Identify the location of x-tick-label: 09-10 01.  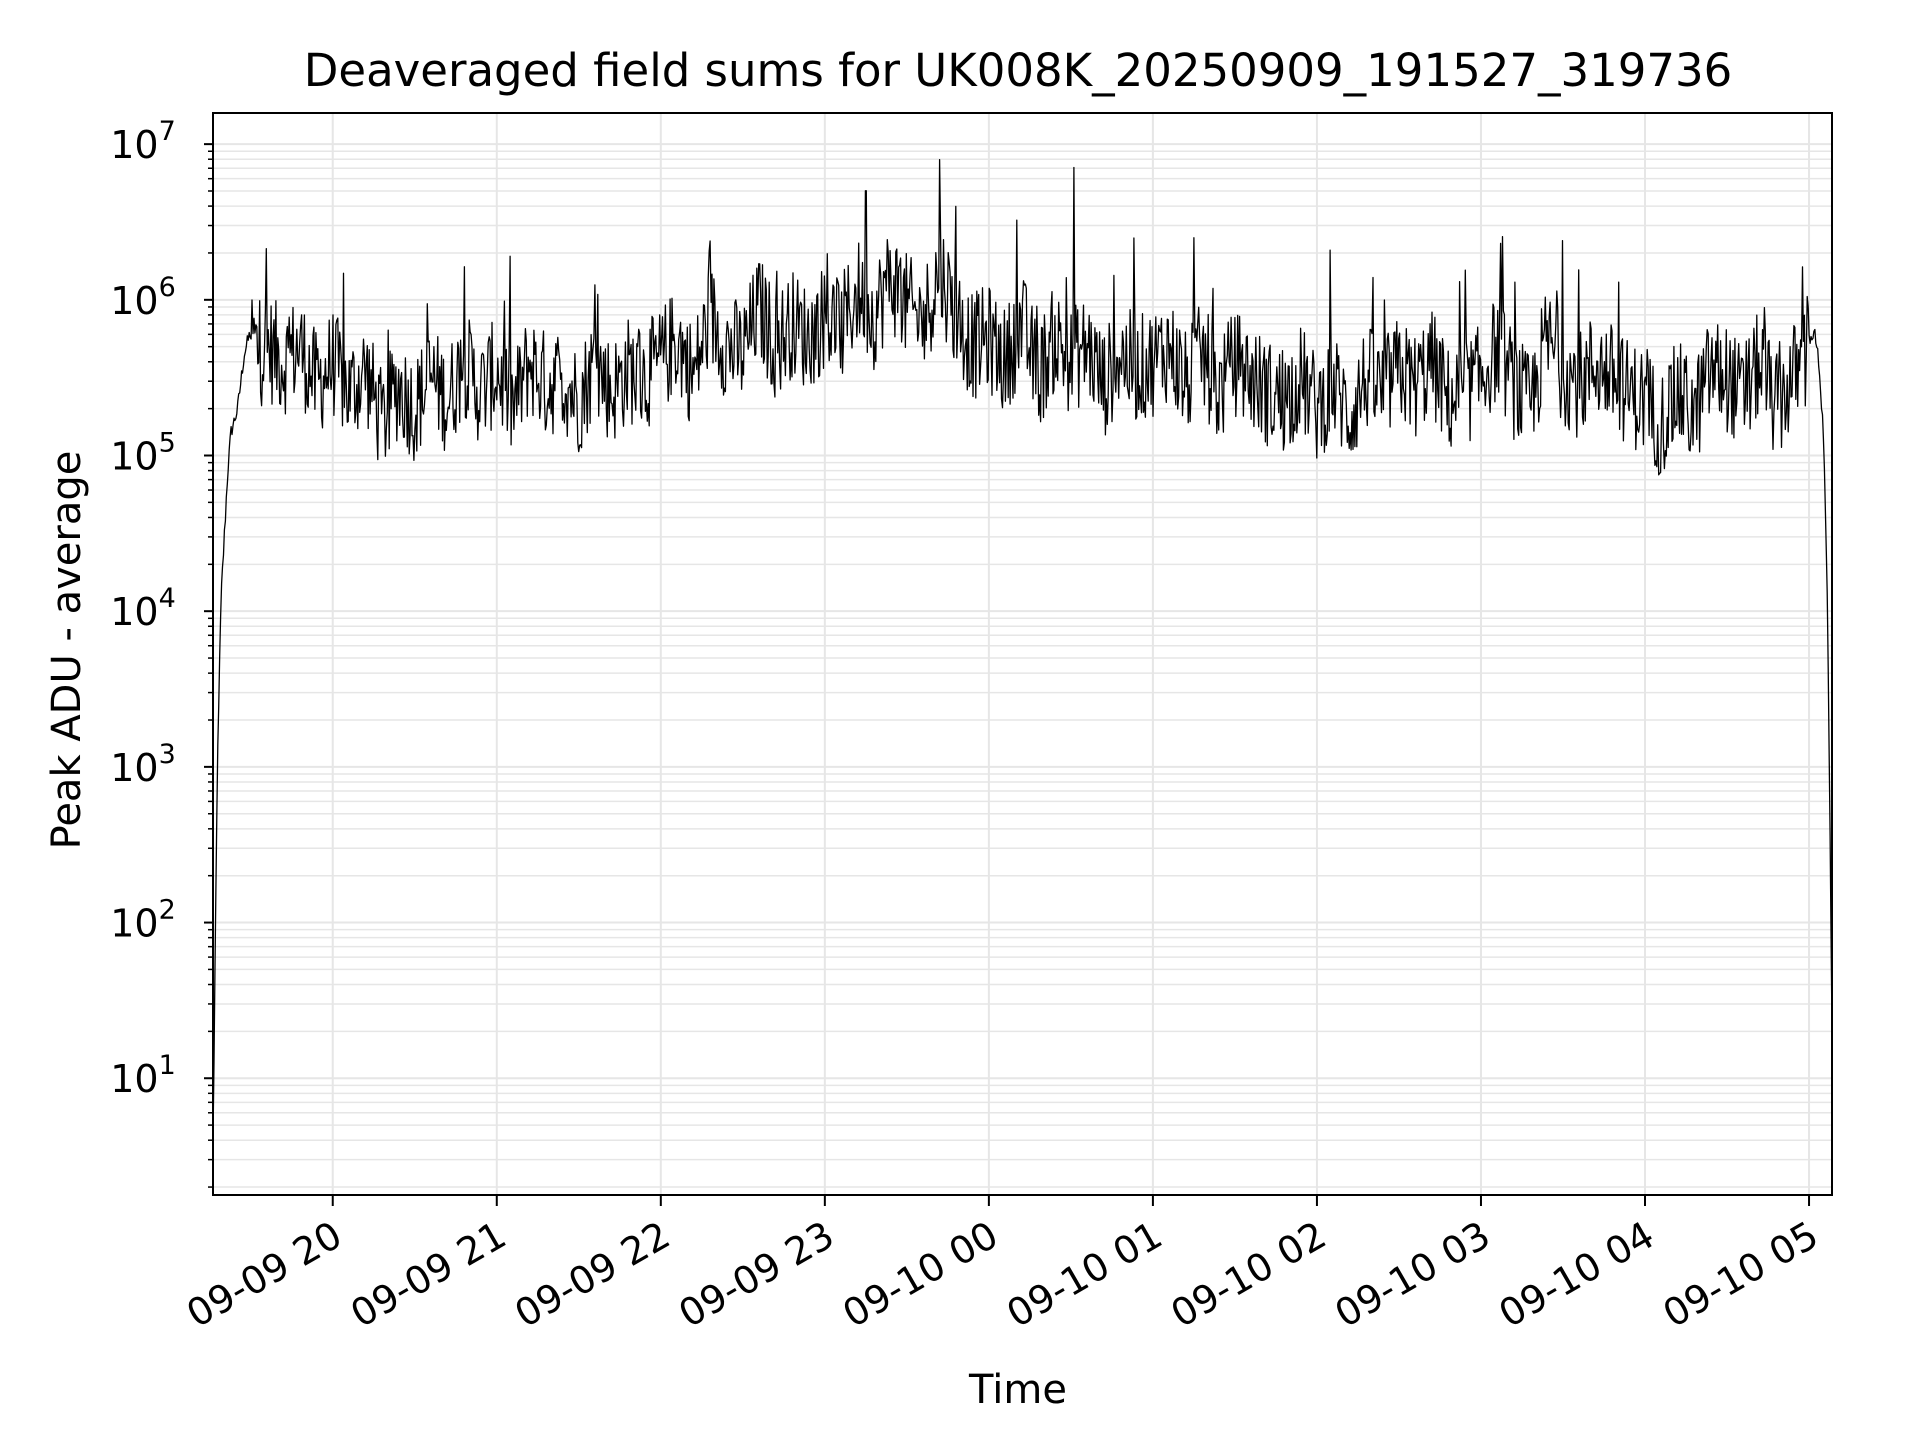
(1084, 1275).